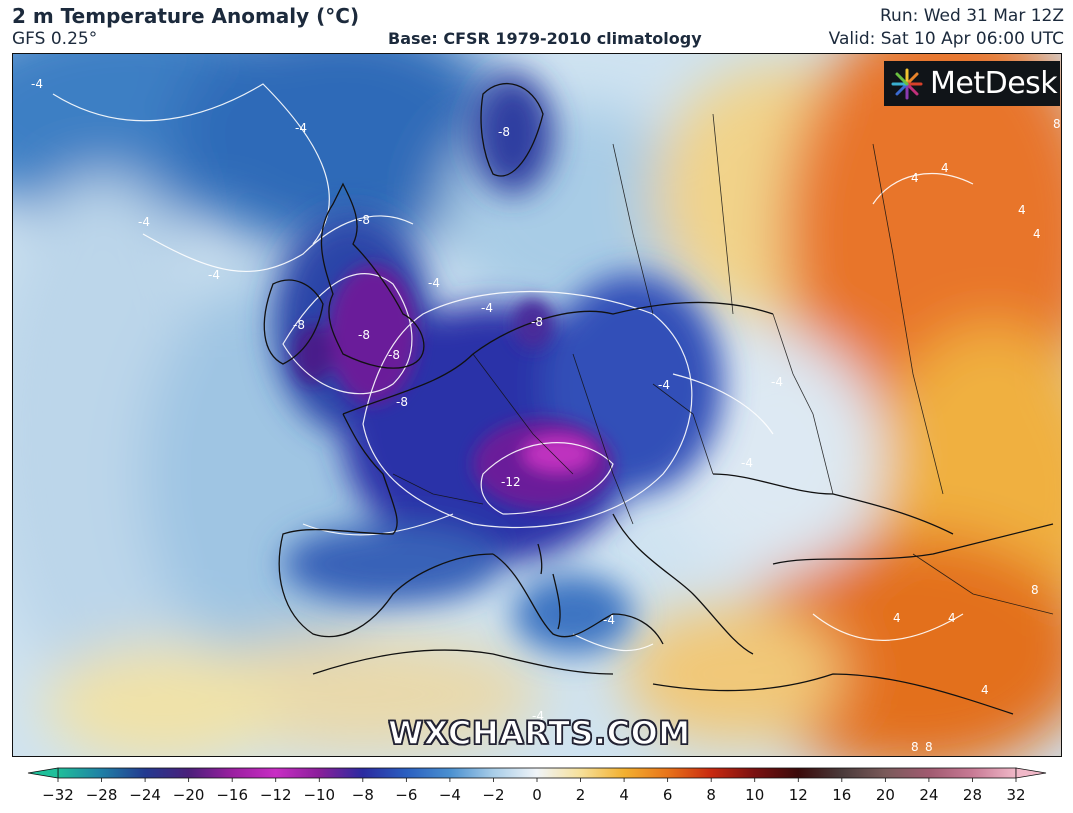  I want to click on model-label: GFS 0.25°, so click(55, 39).